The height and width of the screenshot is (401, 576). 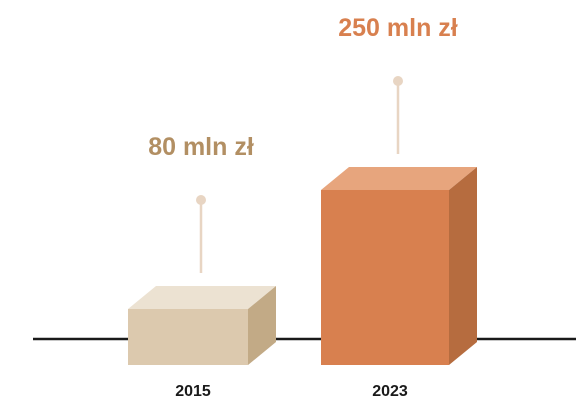 I want to click on bar-front-2023, so click(x=385, y=277).